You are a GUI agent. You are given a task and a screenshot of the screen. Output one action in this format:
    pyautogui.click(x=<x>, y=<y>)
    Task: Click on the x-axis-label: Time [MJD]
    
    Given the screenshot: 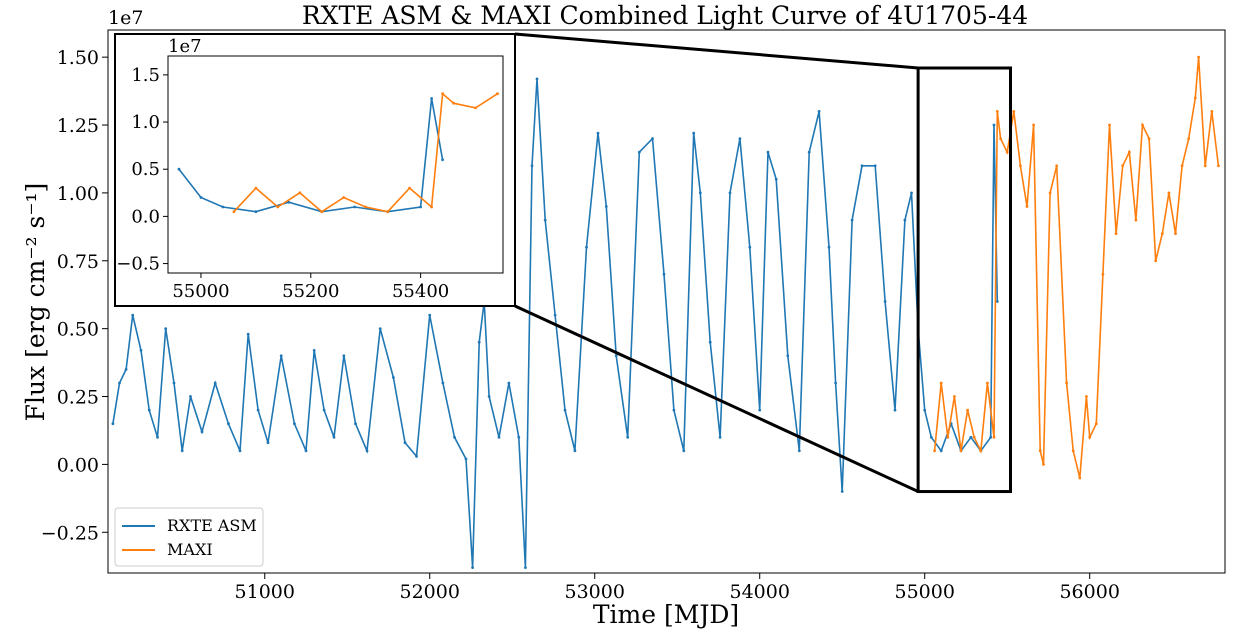 What is the action you would take?
    pyautogui.click(x=666, y=614)
    